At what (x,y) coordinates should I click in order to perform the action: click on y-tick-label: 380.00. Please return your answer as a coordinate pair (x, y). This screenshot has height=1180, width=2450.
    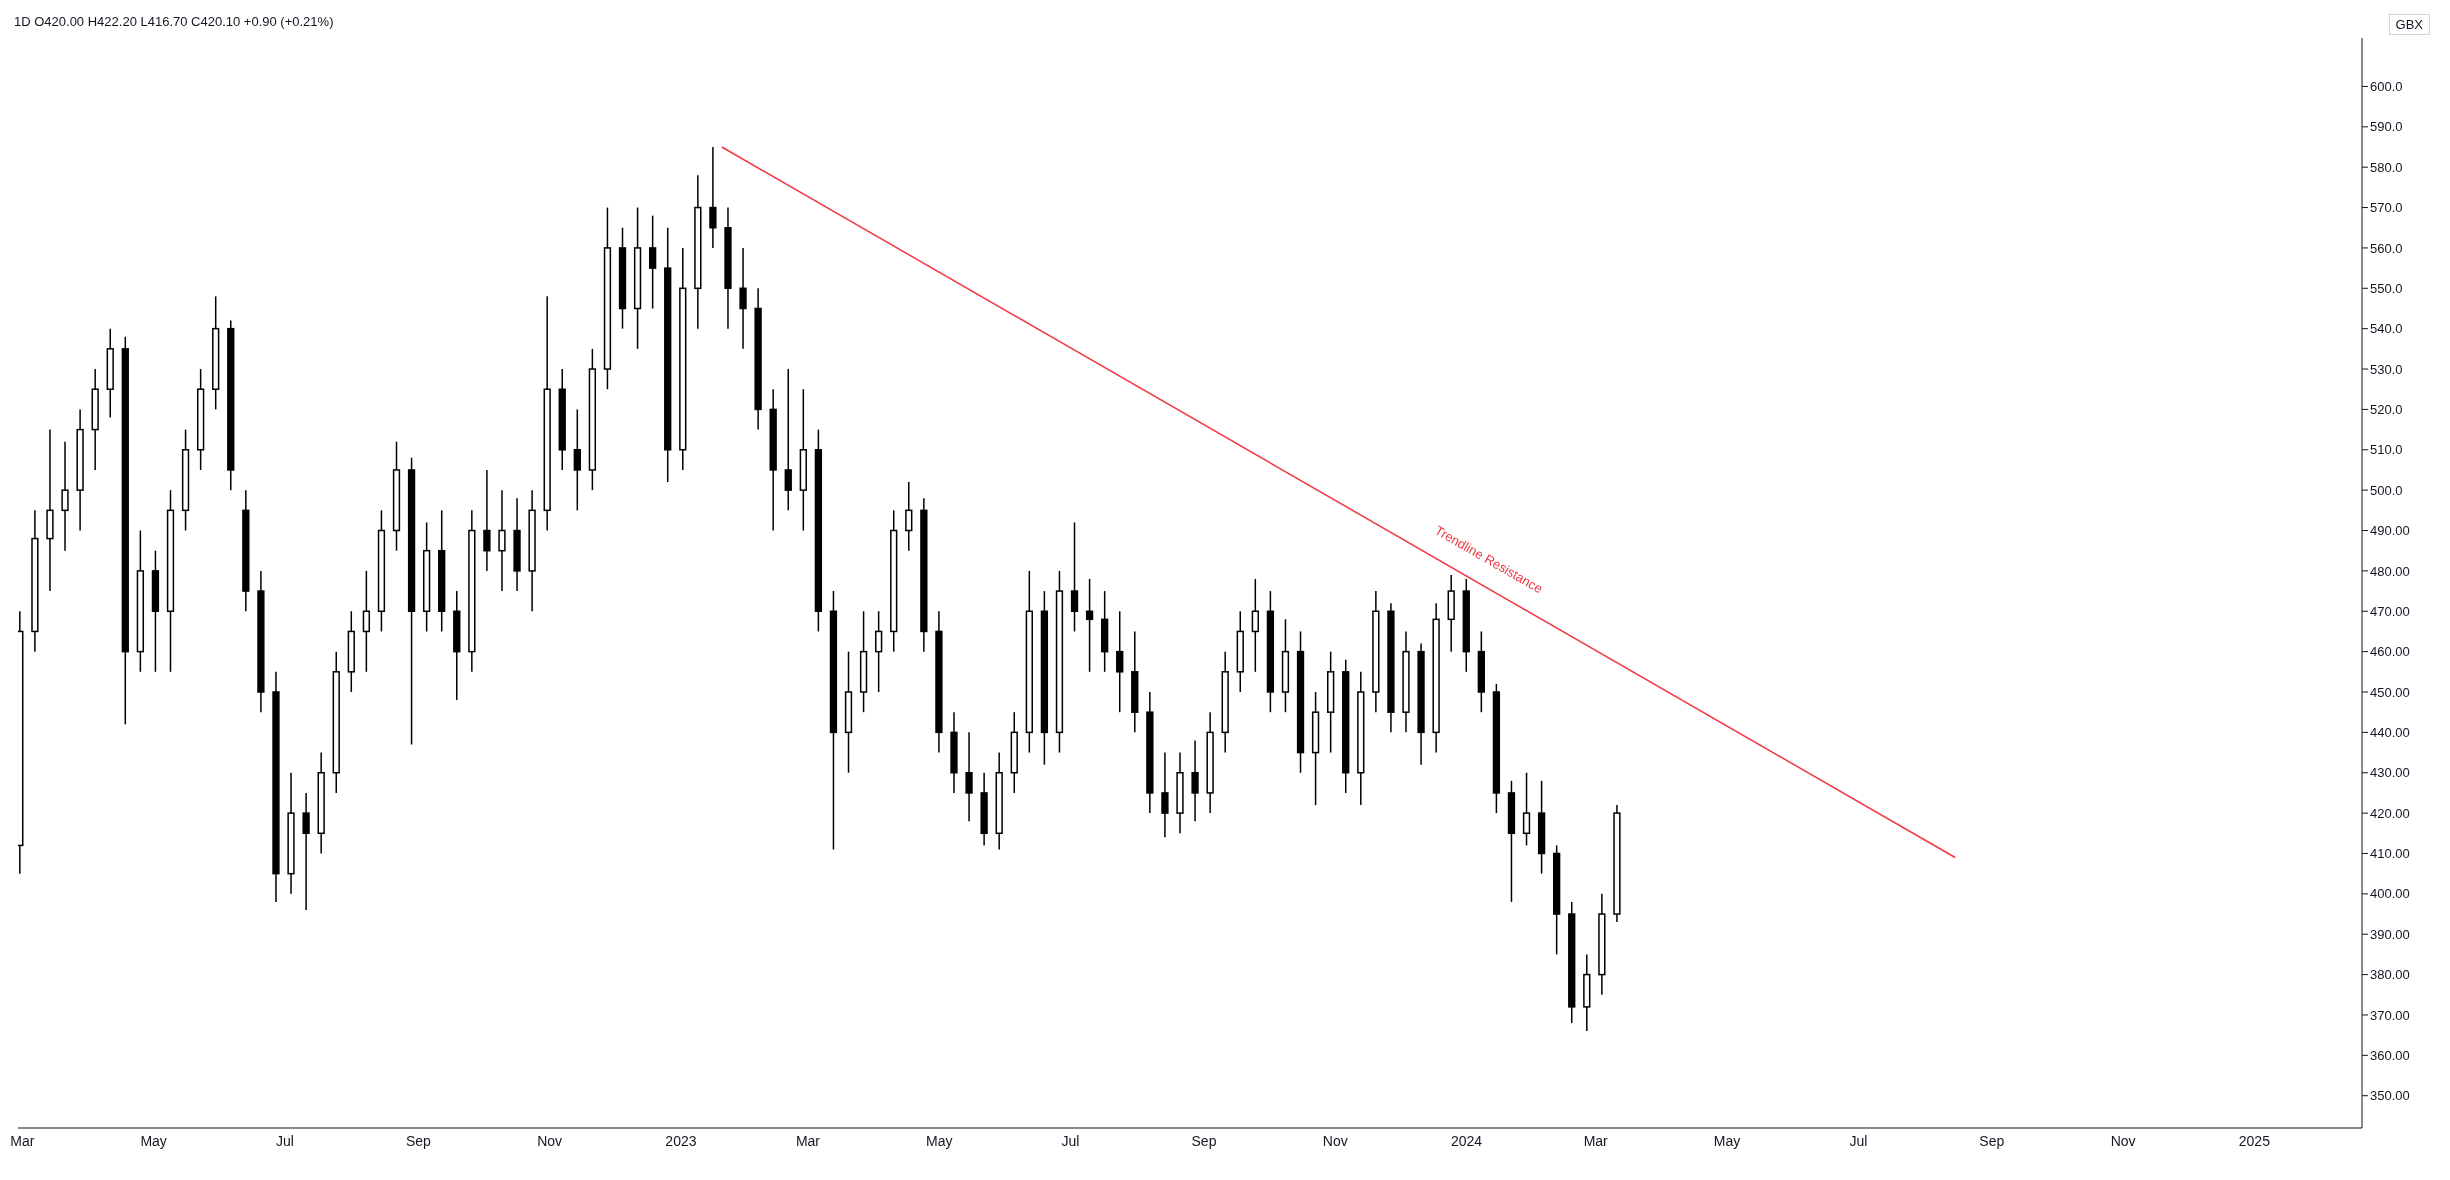
    Looking at the image, I should click on (2390, 975).